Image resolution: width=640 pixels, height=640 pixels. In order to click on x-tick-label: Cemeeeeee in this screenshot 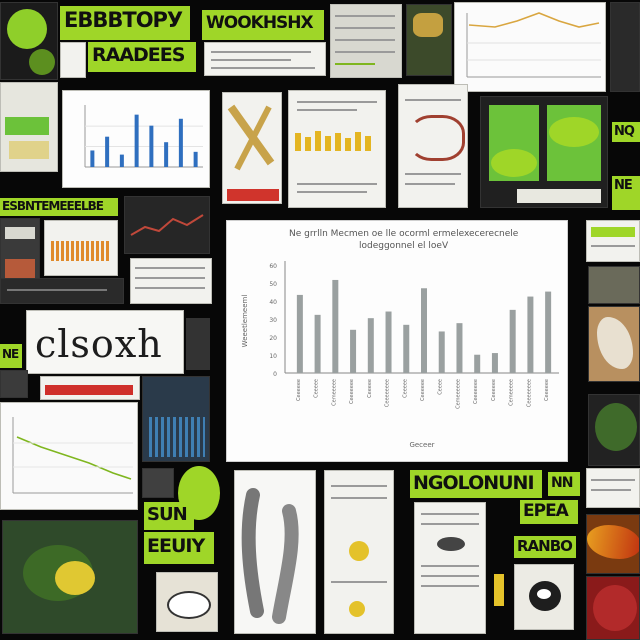, I will do `click(458, 394)`.